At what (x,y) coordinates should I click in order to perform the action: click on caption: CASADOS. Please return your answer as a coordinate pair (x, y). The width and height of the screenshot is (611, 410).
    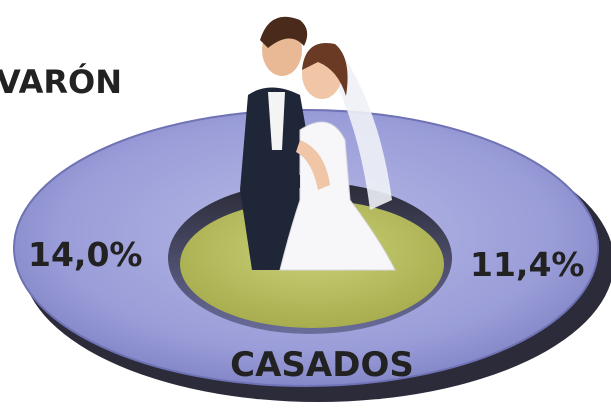
    Looking at the image, I should click on (322, 365).